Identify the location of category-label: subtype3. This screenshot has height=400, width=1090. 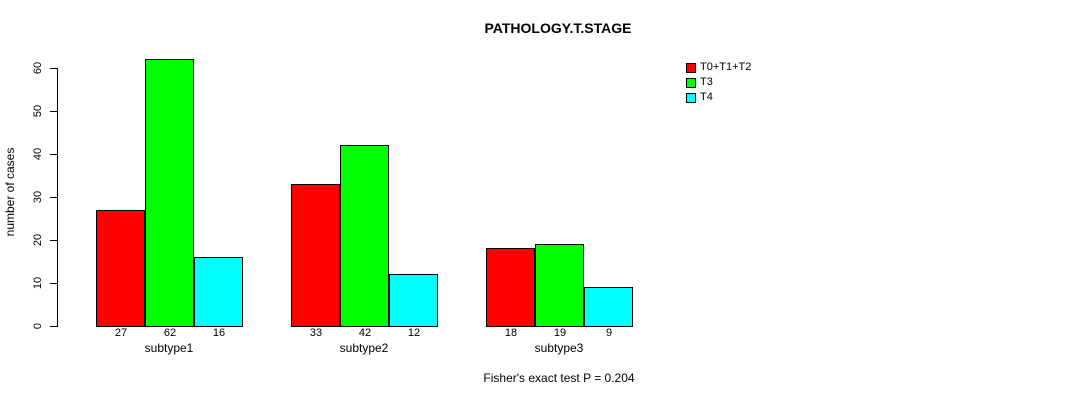
(559, 348).